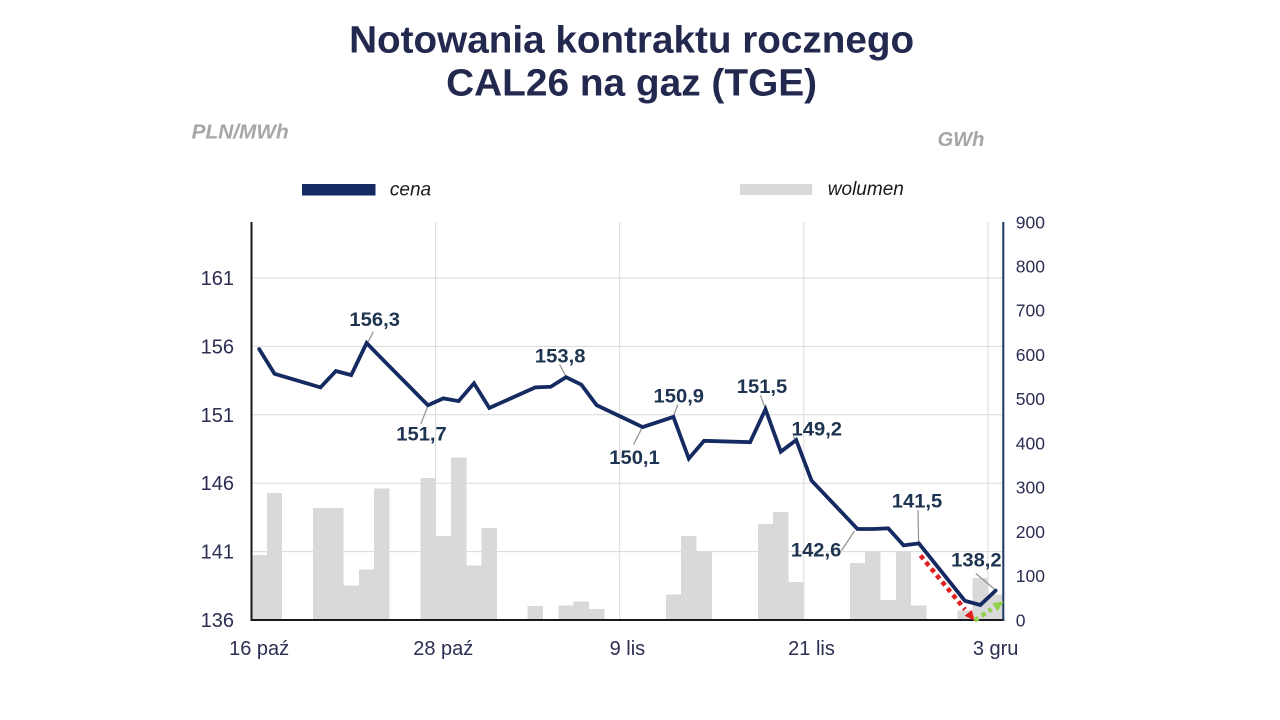 This screenshot has width=1280, height=720. What do you see at coordinates (811, 649) in the screenshot?
I see `svg-text: 21 lis` at bounding box center [811, 649].